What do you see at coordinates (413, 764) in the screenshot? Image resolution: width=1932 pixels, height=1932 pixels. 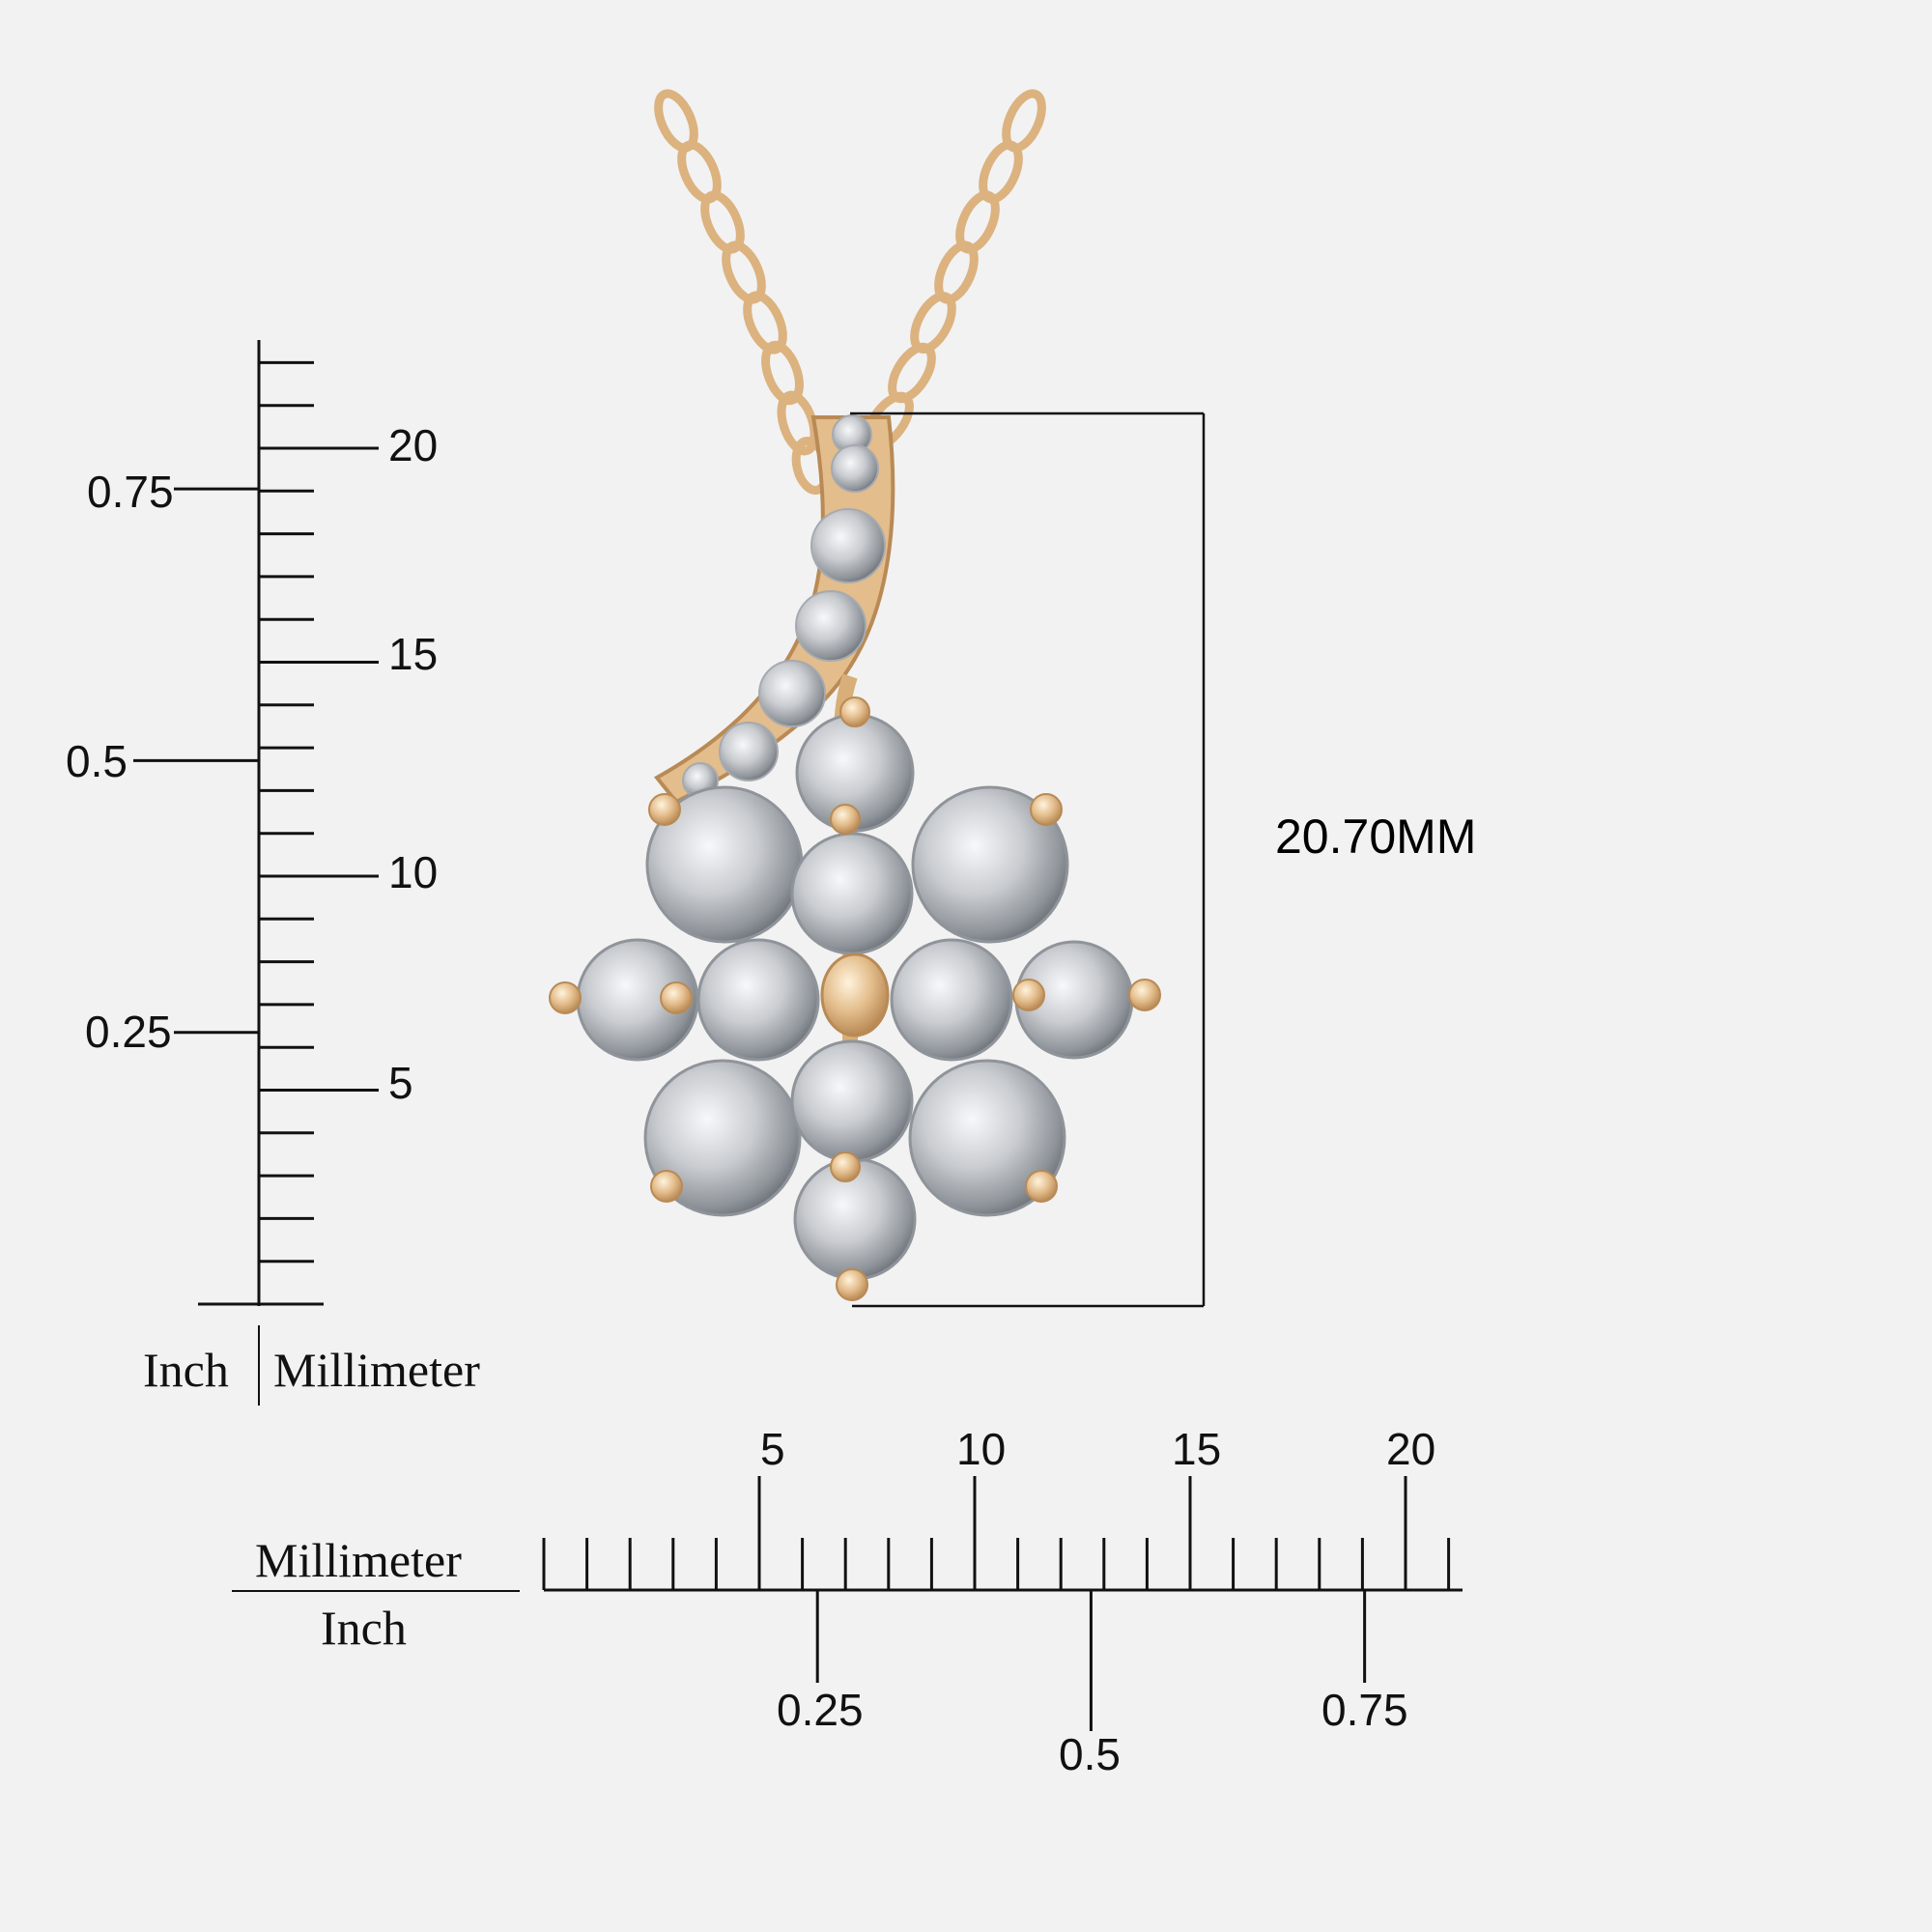 I see `vertical-mm-labels: 20 15 10 5` at bounding box center [413, 764].